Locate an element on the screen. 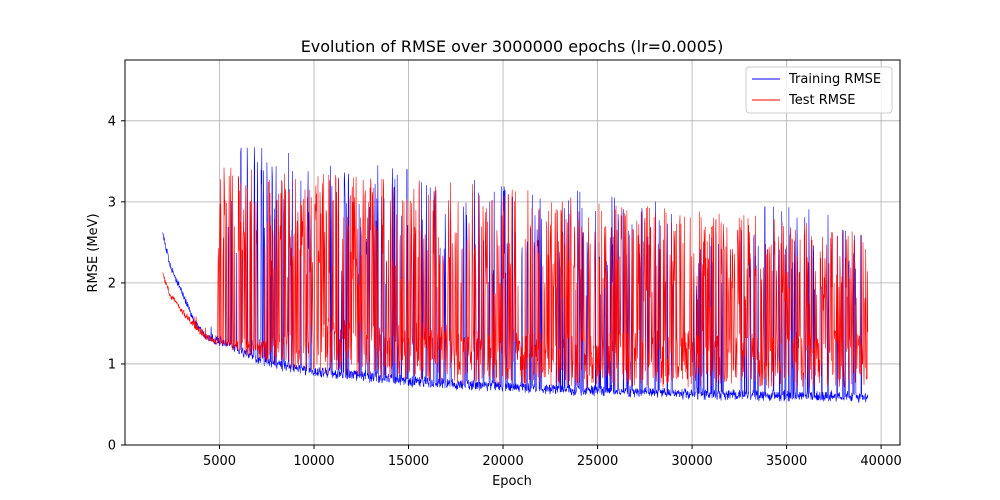  x-tick-label: 40000 is located at coordinates (880, 461).